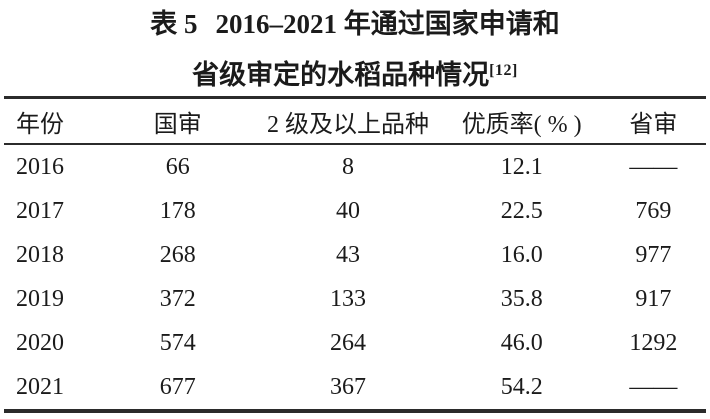  Describe the element at coordinates (347, 210) in the screenshot. I see `cell-grade2: 40` at that location.